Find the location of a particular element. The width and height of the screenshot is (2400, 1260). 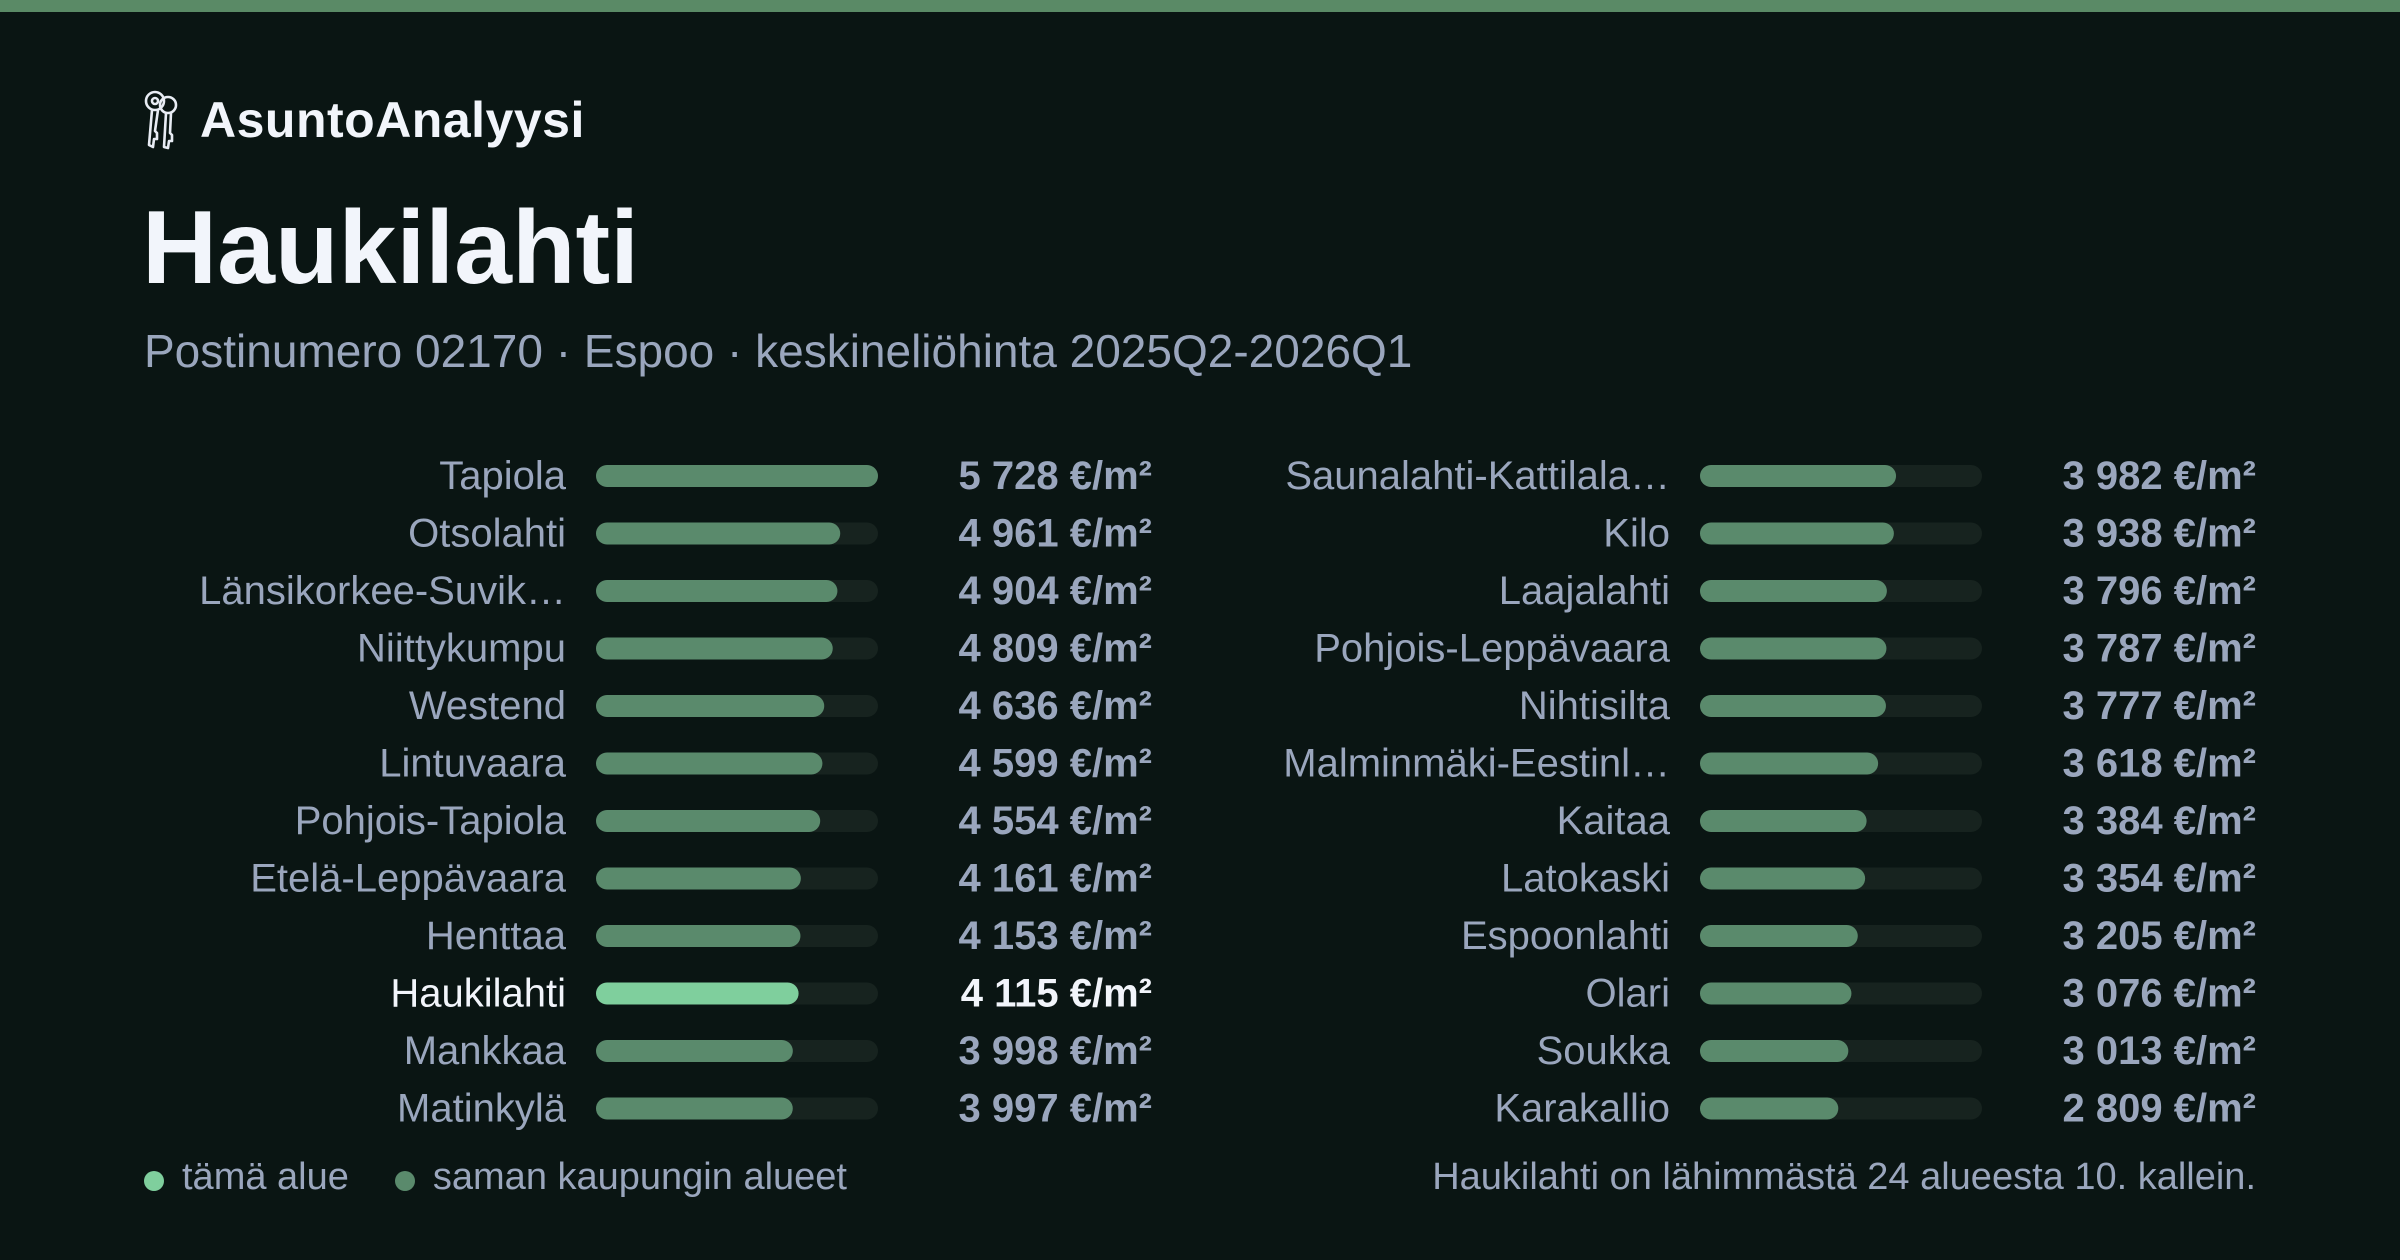

legend-item-same-city: saman kaupungin alueet is located at coordinates (620, 1177).